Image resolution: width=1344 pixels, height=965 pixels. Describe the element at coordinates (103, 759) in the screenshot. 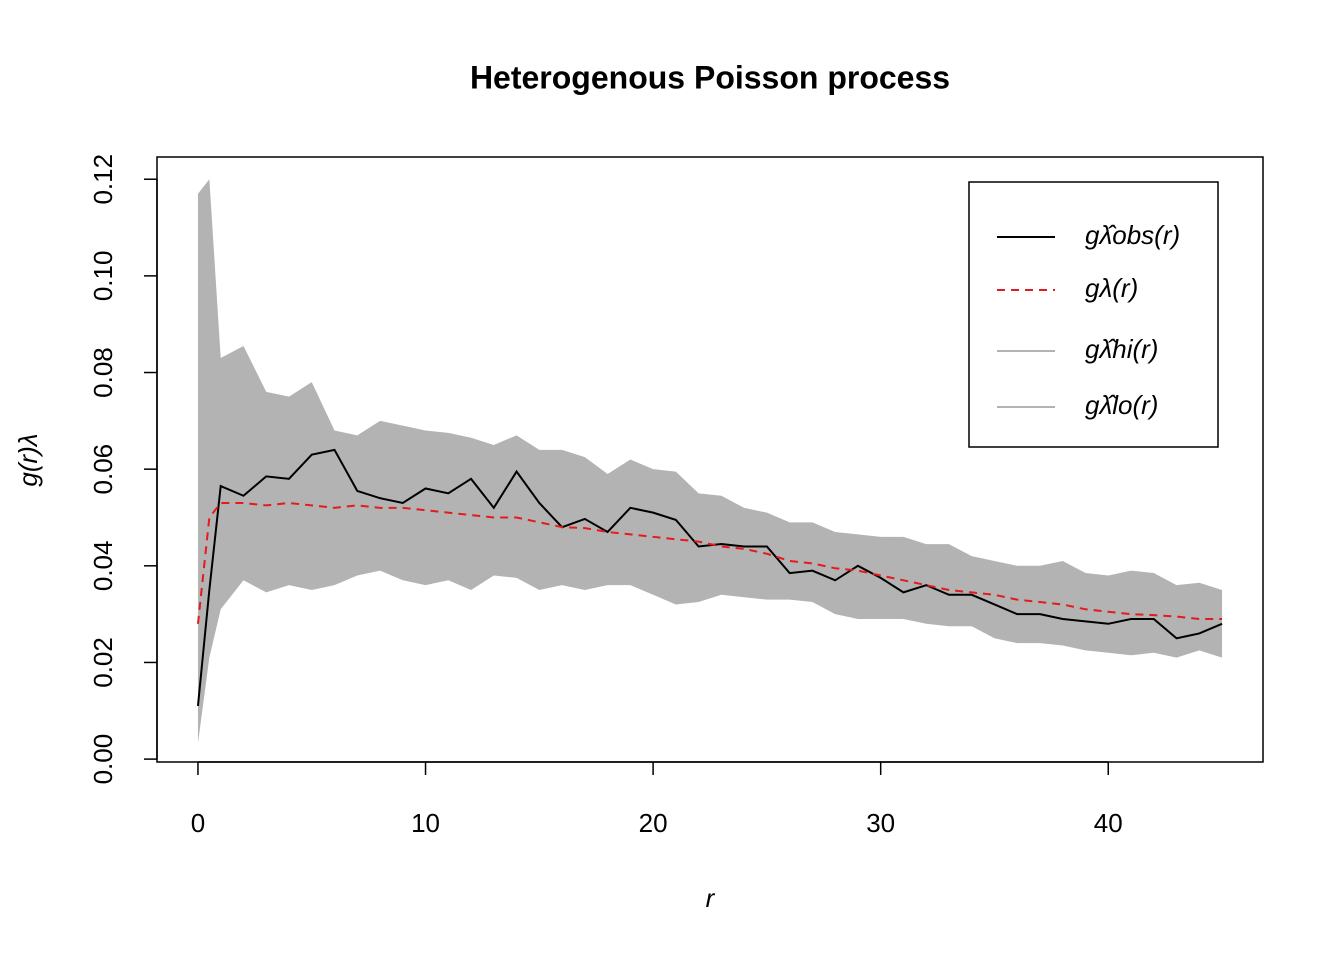

I see `y-tick-label: 0.00` at that location.